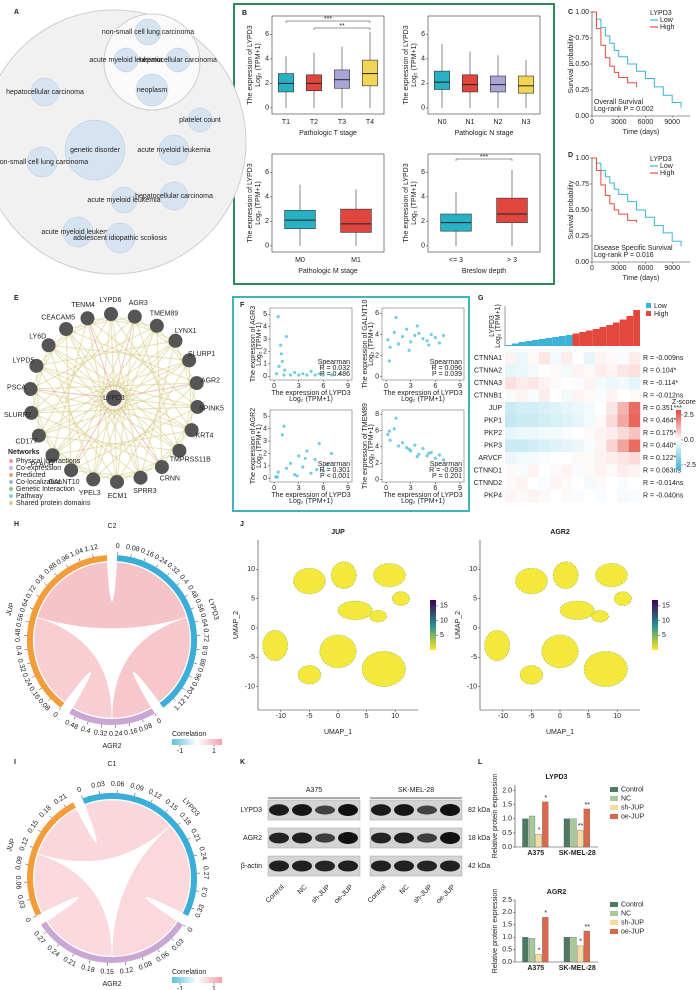  Describe the element at coordinates (377, 463) in the screenshot. I see `y-tick-label: 2` at that location.